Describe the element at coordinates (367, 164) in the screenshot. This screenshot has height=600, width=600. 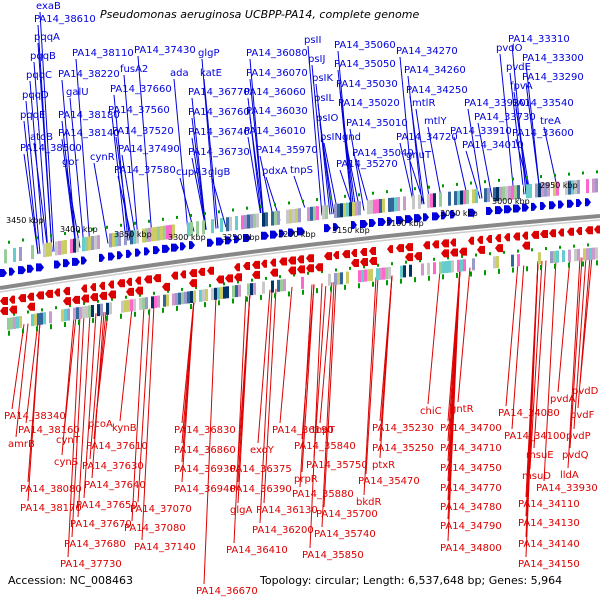
I see `gene-label: PA14_35270` at that location.